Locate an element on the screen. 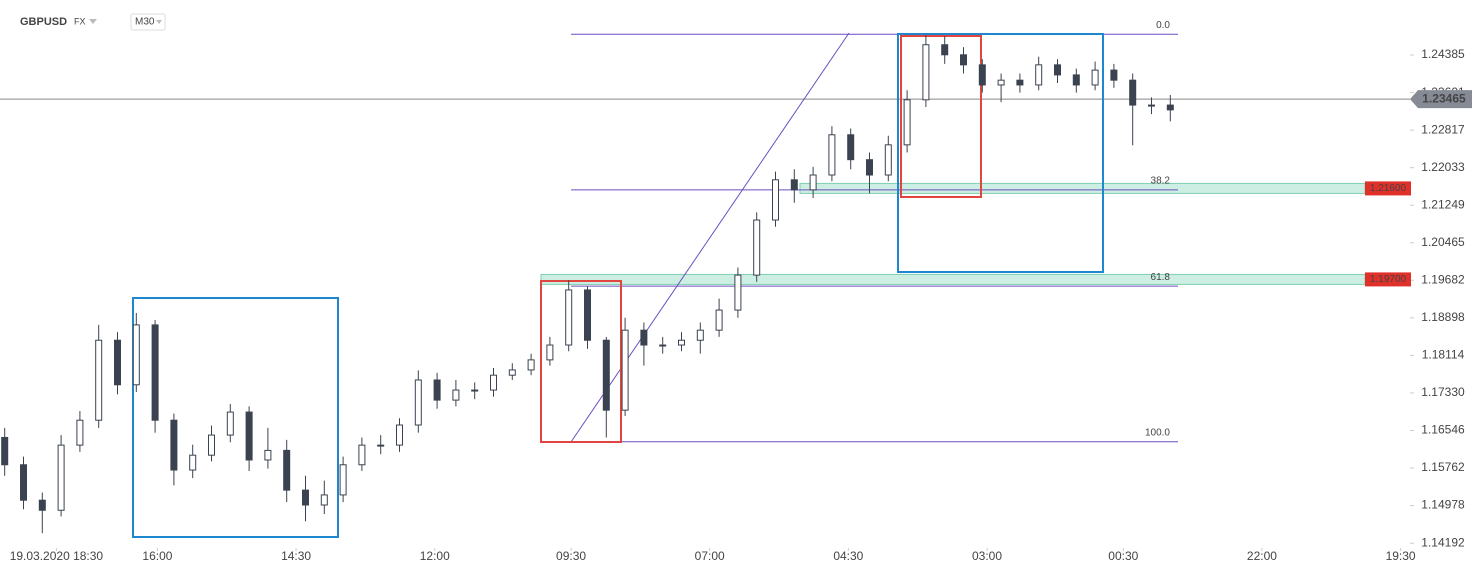 The image size is (1482, 574). fib-label: 100.0 is located at coordinates (1157, 432).